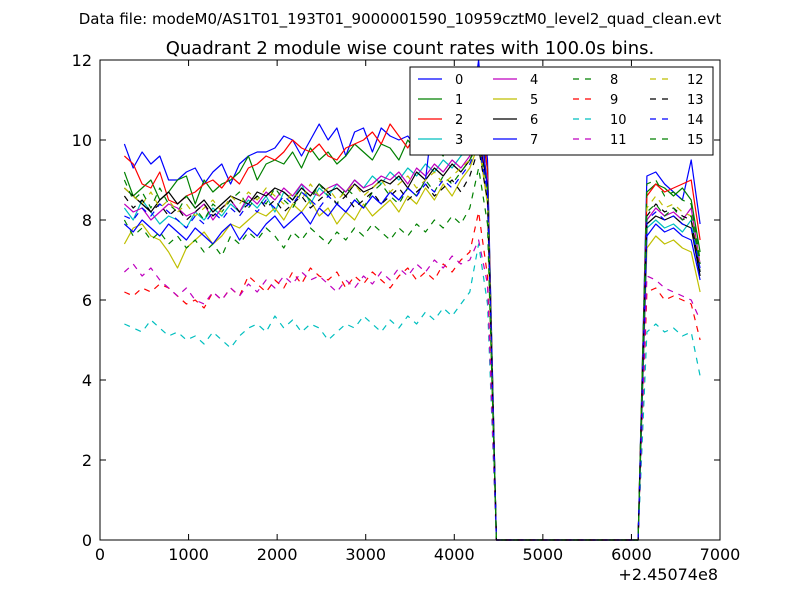 The image size is (800, 604). What do you see at coordinates (459, 100) in the screenshot?
I see `legend-label-1: 1` at bounding box center [459, 100].